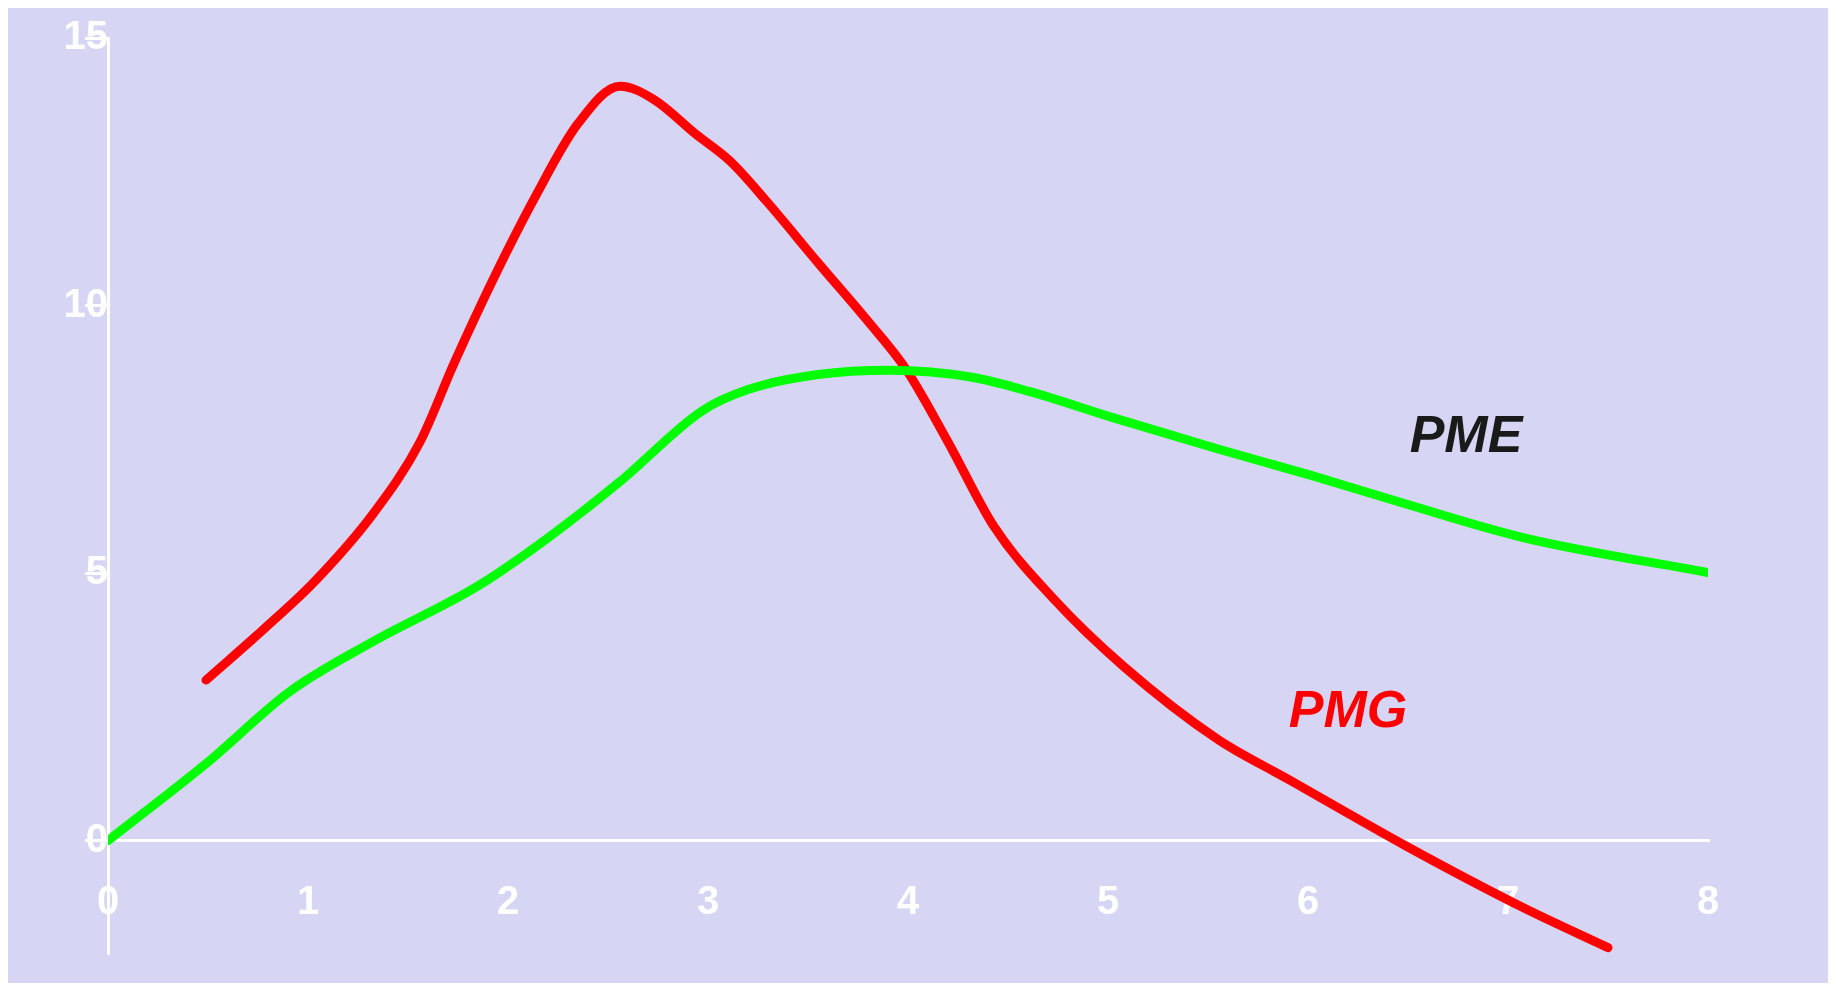 This screenshot has height=991, width=1836. What do you see at coordinates (1466, 434) in the screenshot?
I see `series-label: PME` at bounding box center [1466, 434].